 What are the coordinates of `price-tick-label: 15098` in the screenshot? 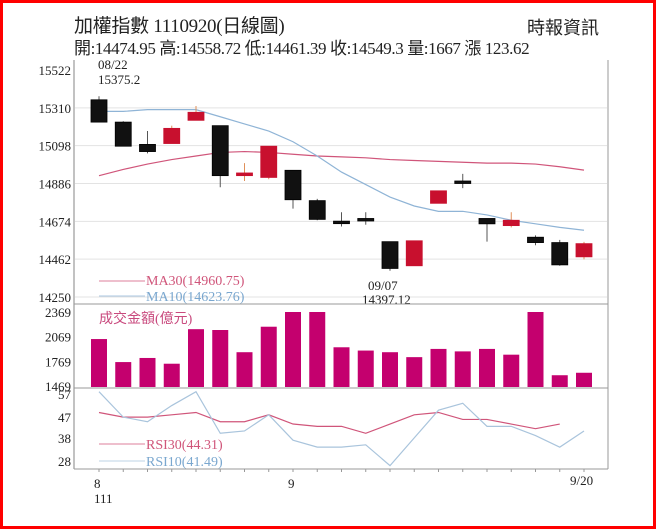 It's located at (55, 146).